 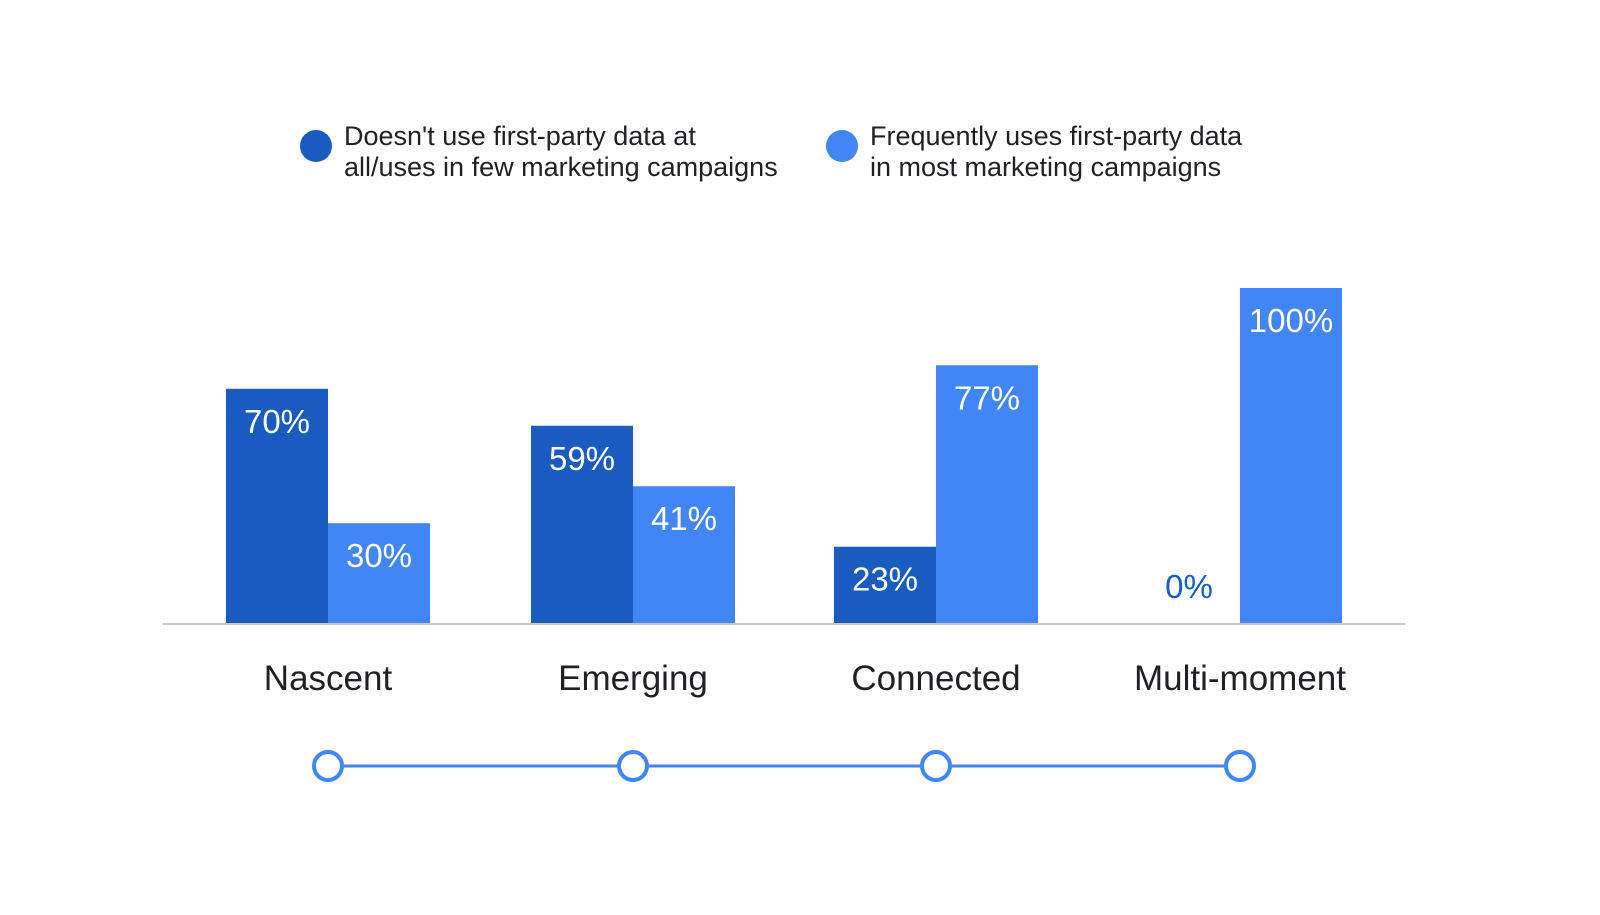 What do you see at coordinates (1056, 136) in the screenshot?
I see `legend-label-1-0: Frequently uses first-party data` at bounding box center [1056, 136].